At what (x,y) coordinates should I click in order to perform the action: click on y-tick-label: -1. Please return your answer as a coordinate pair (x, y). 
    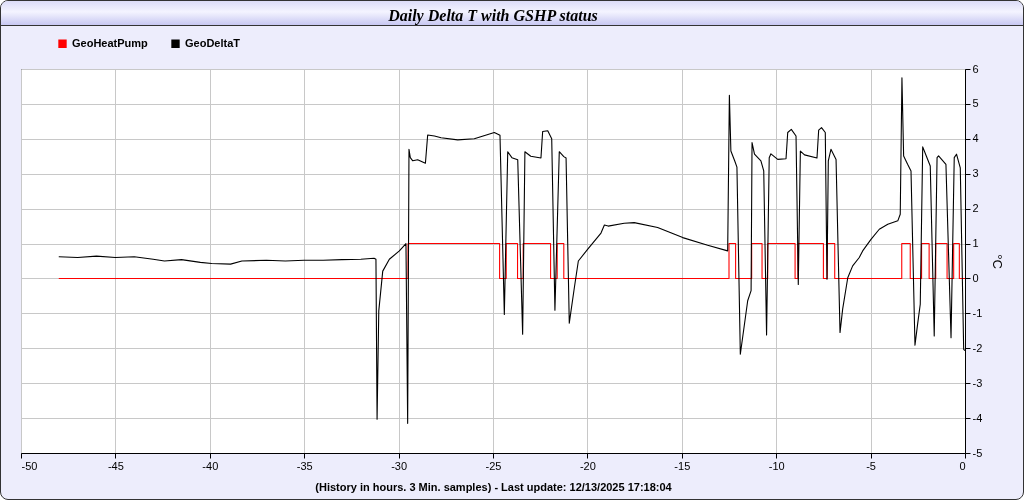
    Looking at the image, I should click on (977, 312).